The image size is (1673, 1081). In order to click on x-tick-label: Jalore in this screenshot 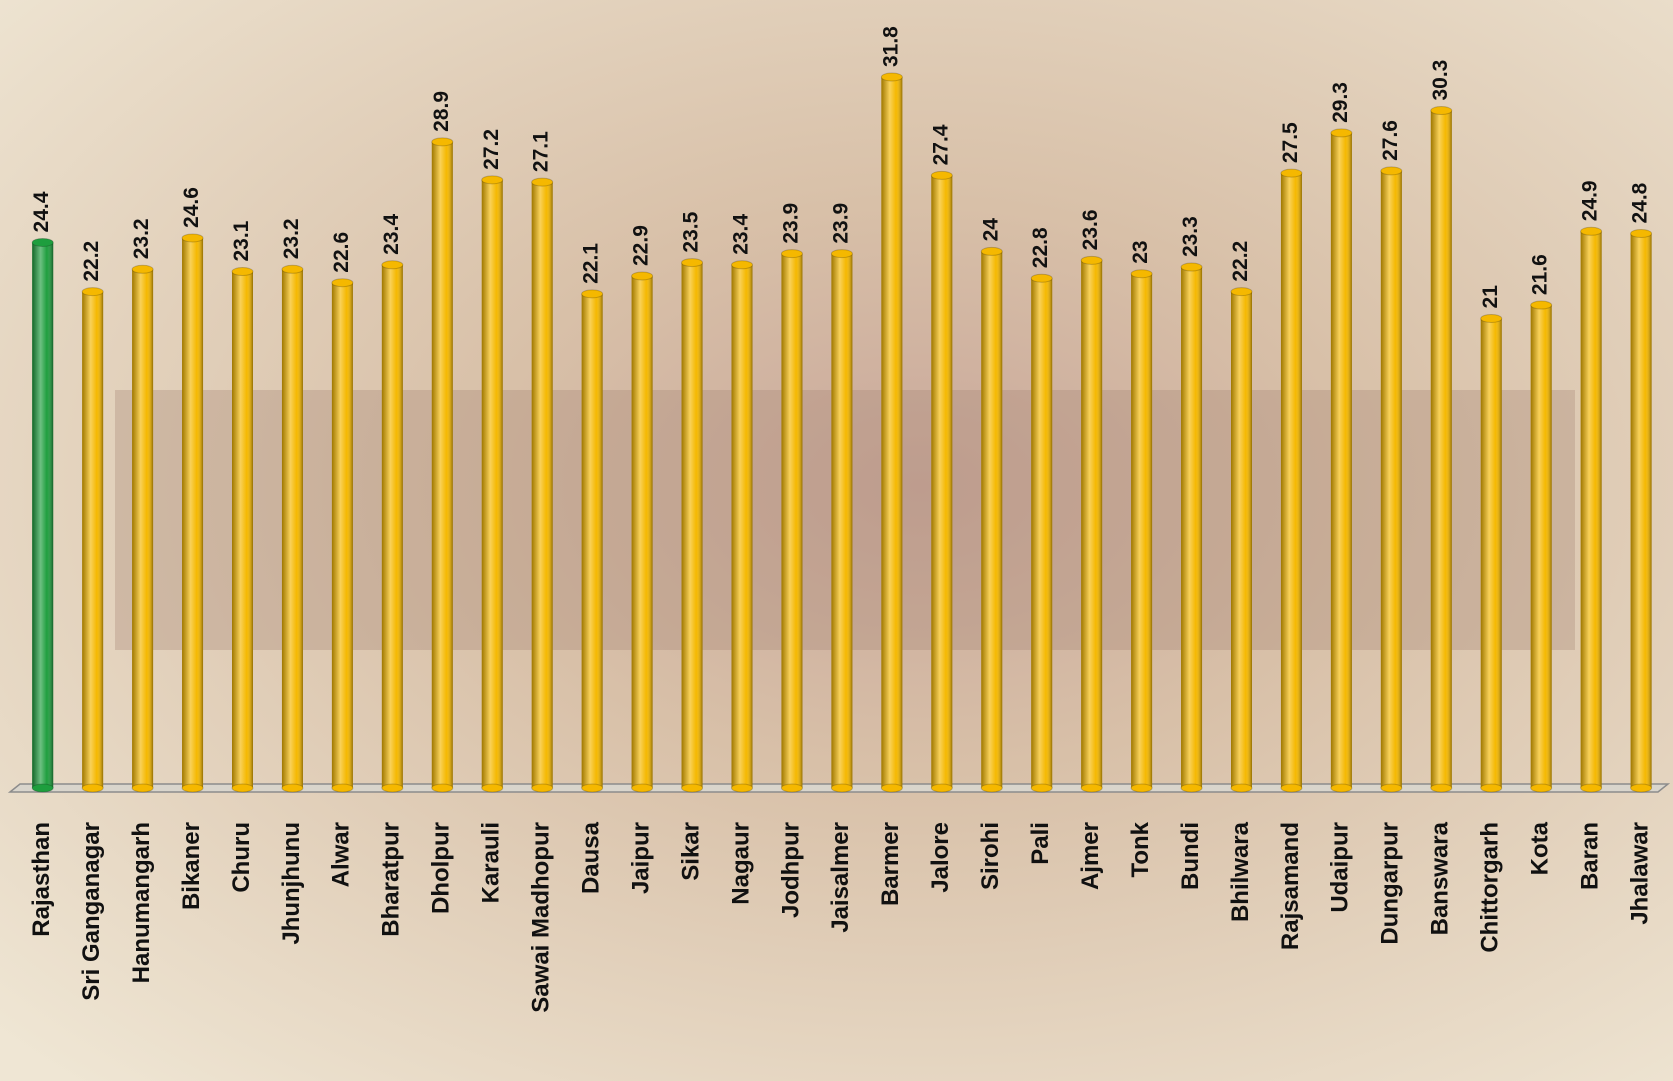, I will do `click(940, 857)`.